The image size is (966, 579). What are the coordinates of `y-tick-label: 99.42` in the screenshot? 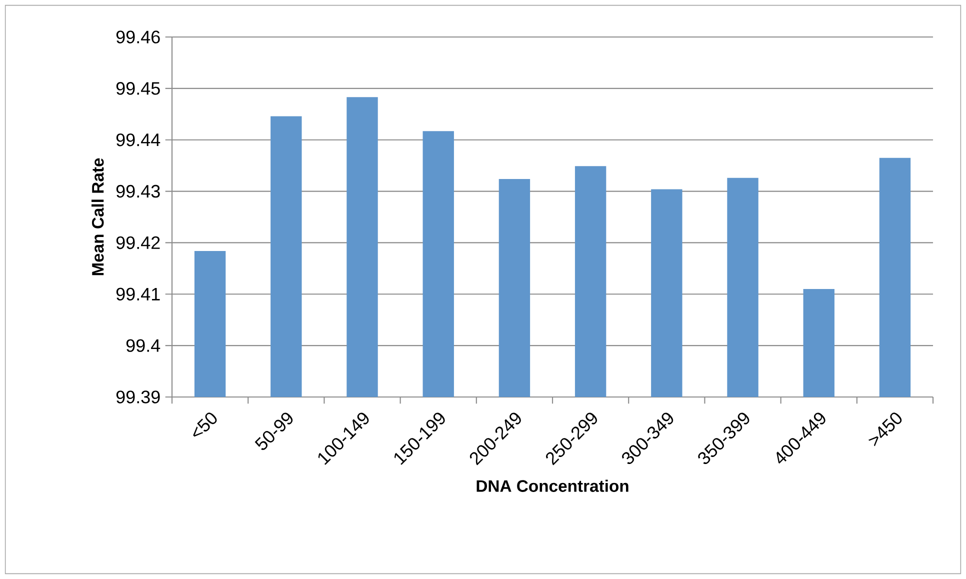 It's located at (138, 243).